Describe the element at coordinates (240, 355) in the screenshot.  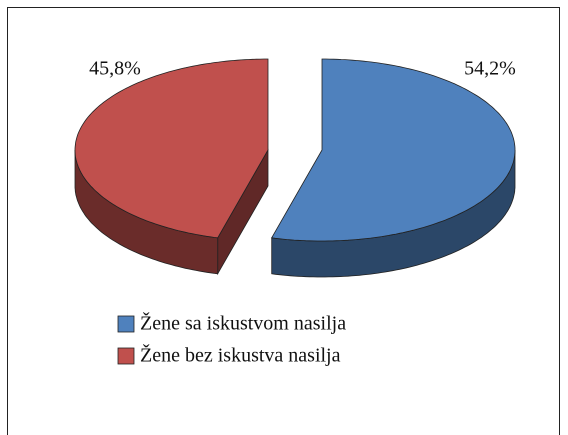
I see `legend-label: Žene bez iskustva nasilja` at that location.